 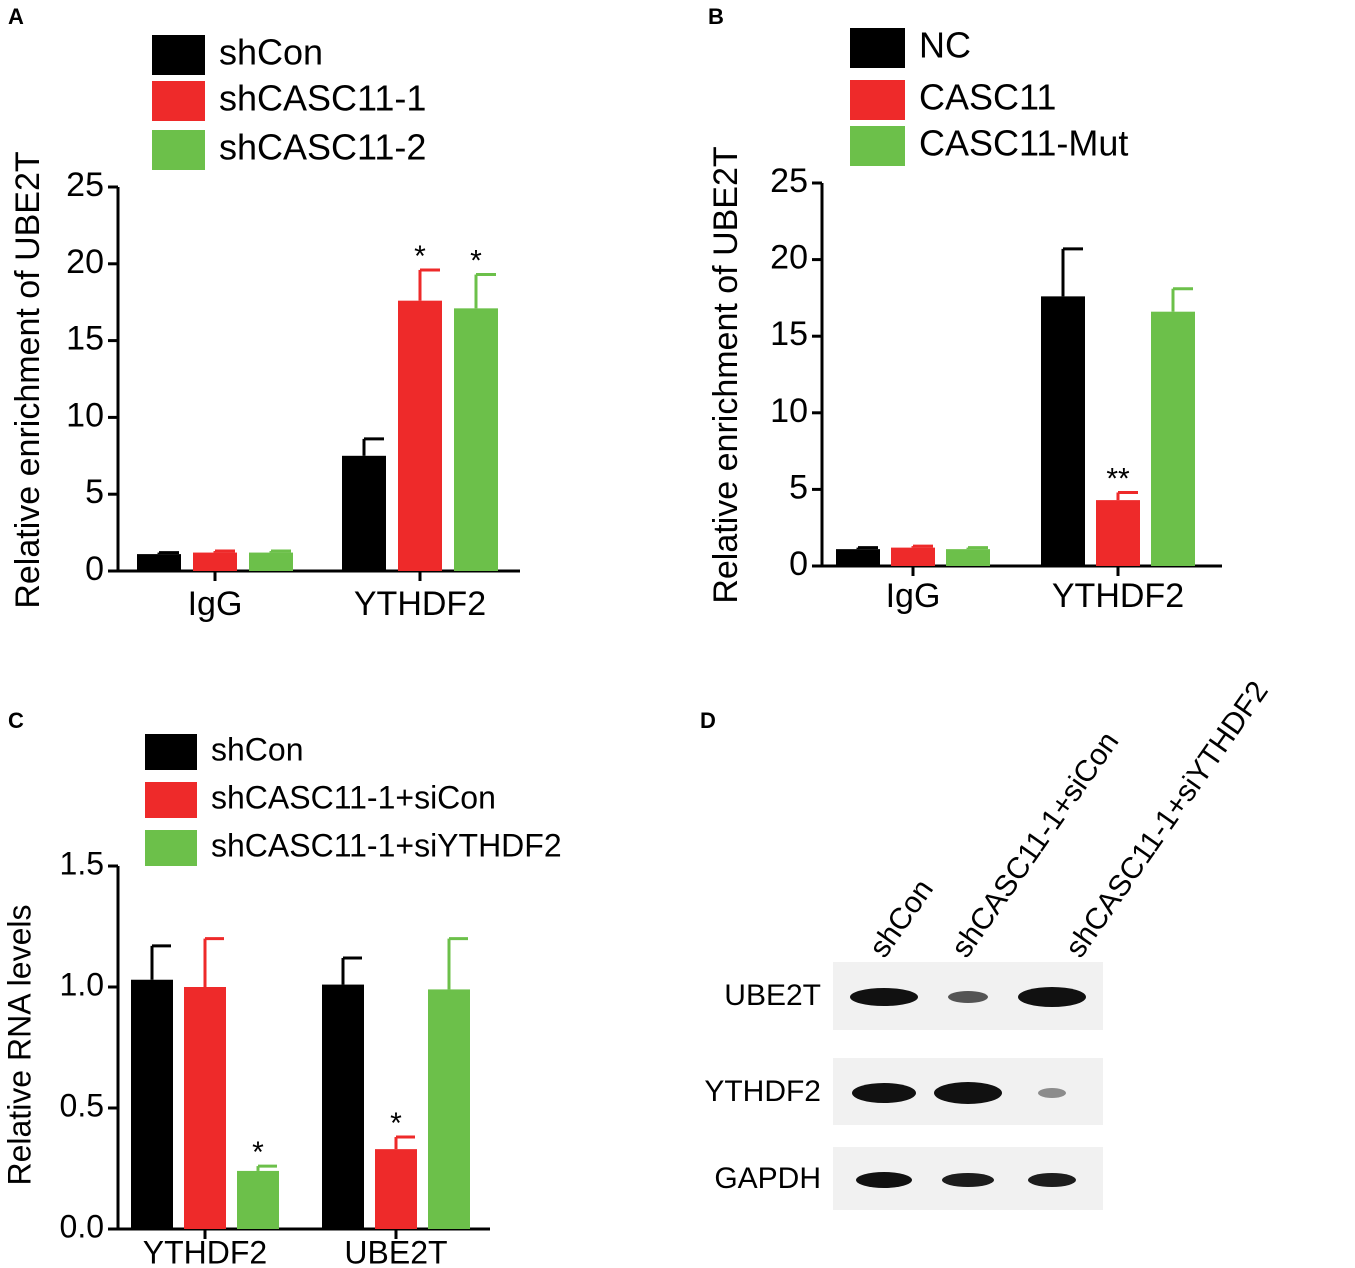 I want to click on y-tick-label: 0.5, so click(x=82, y=1105).